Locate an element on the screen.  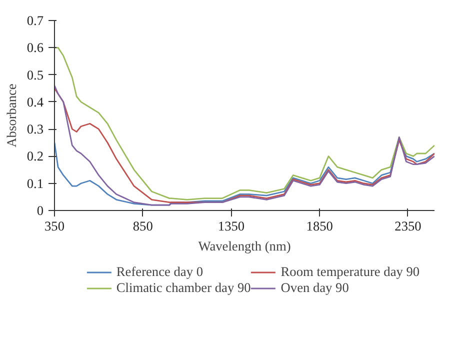
y-tick-label: 0.5 is located at coordinates (35, 74).